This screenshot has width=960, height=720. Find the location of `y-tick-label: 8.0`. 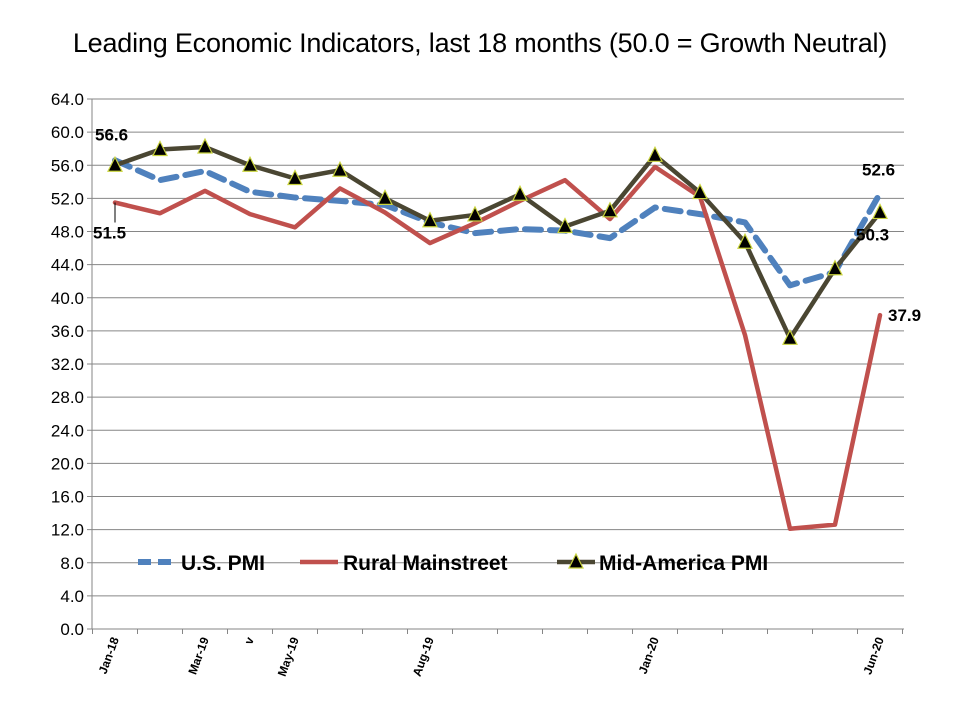

y-tick-label: 8.0 is located at coordinates (72, 563).